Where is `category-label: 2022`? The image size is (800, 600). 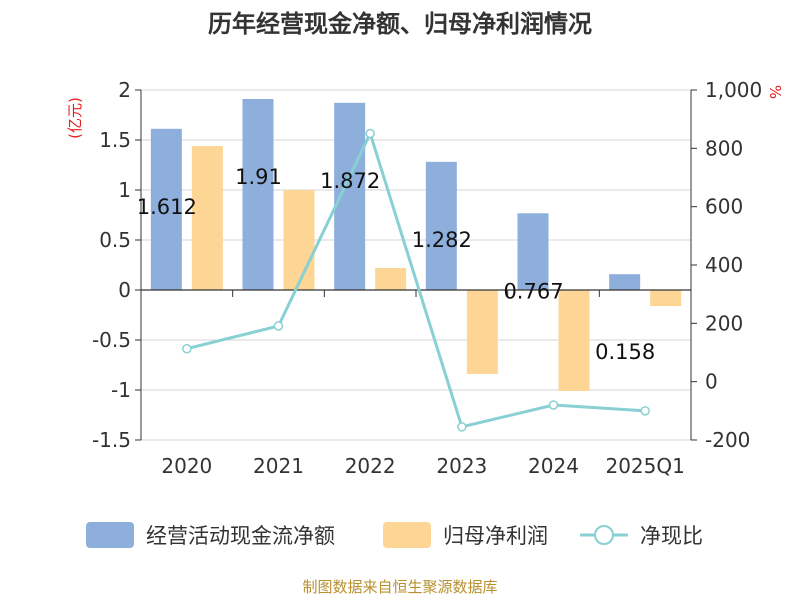 category-label: 2022 is located at coordinates (370, 466).